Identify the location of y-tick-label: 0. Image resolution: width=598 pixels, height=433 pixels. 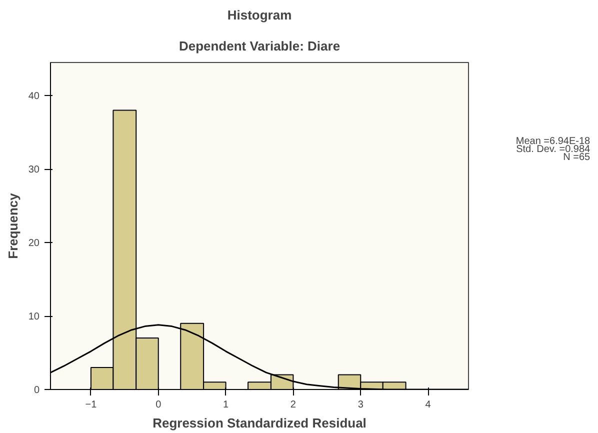
(37, 390).